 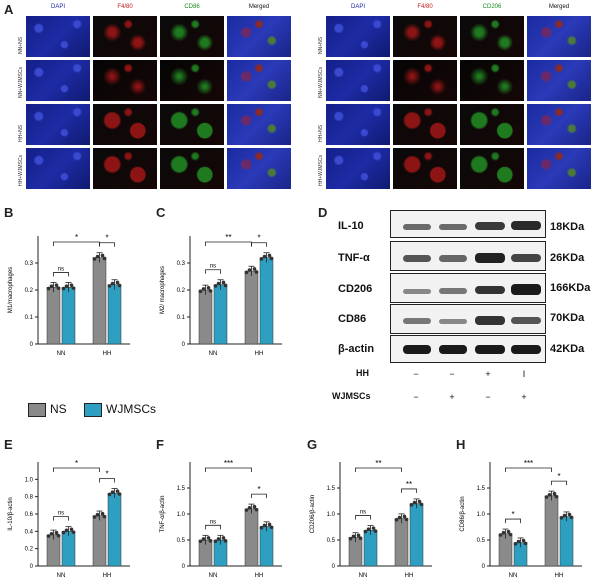 What do you see at coordinates (259, 576) in the screenshot?
I see `x-tick-label: HH` at bounding box center [259, 576].